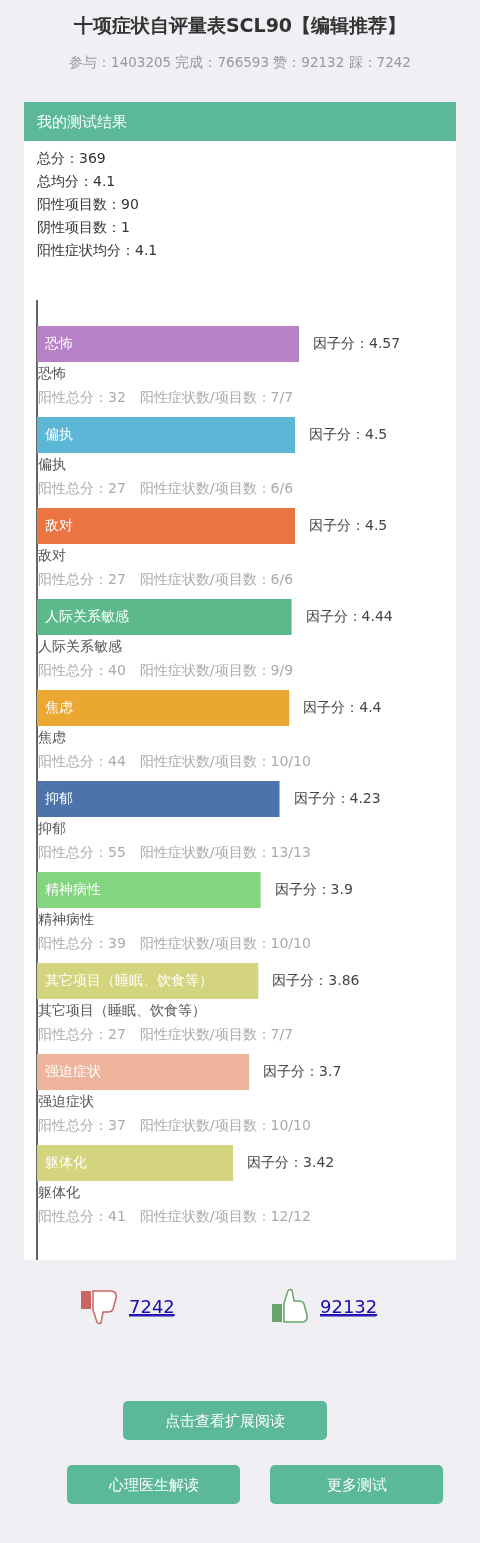 The image size is (480, 1543). I want to click on annotation: 阳性总分：27 阳性症状数/项目数：7/7, so click(166, 1034).